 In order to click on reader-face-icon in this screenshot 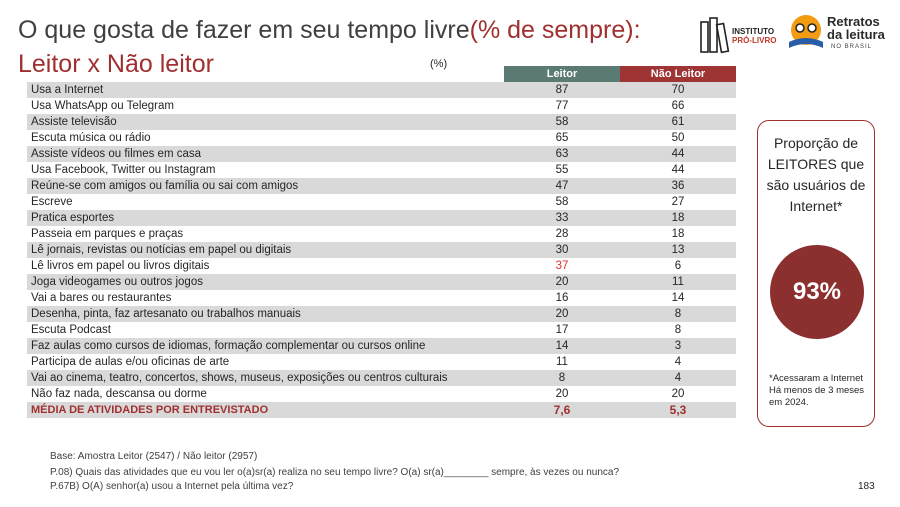, I will do `click(806, 31)`.